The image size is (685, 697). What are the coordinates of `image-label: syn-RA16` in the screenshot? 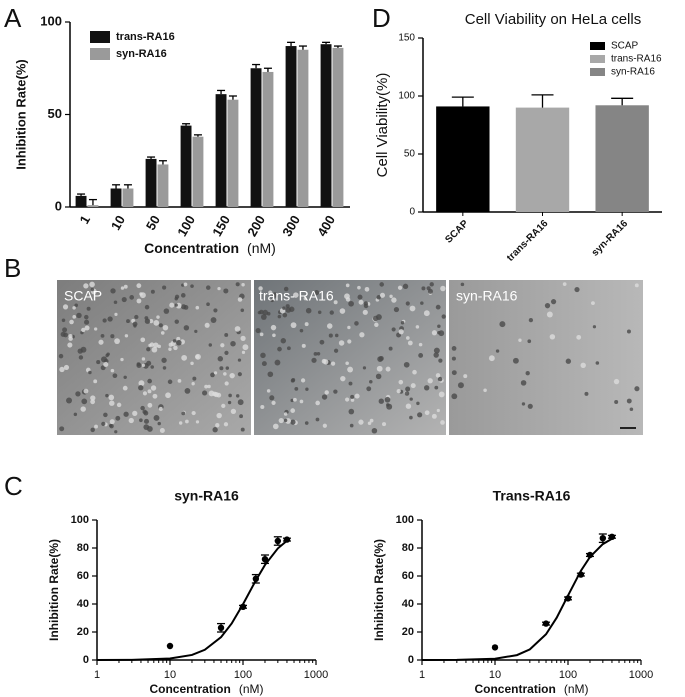 It's located at (487, 296).